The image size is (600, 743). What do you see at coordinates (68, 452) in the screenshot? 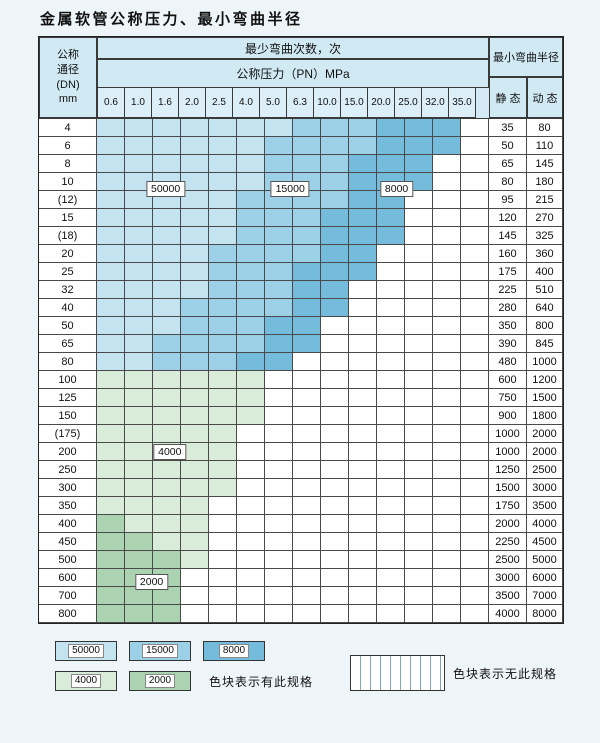
I see `dn-cell: 200` at bounding box center [68, 452].